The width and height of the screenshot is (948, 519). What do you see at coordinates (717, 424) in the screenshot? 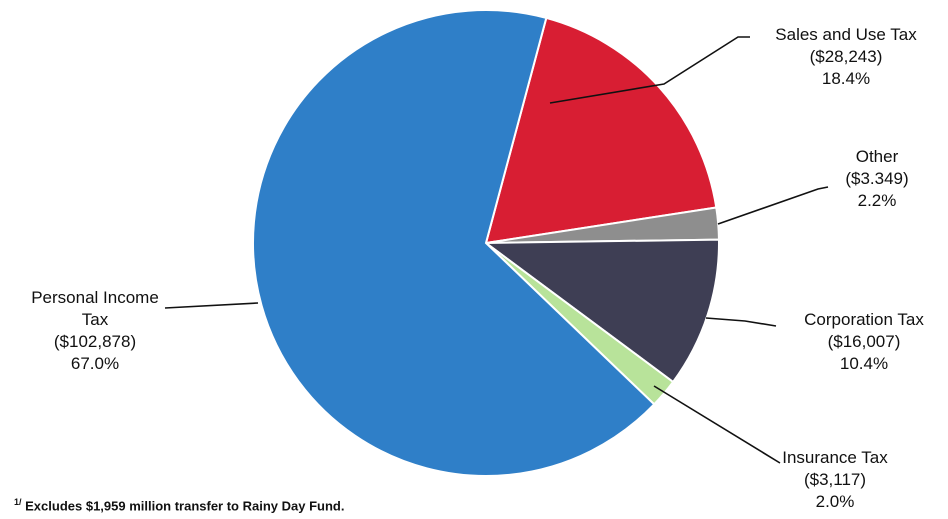
I see `leader-line-insurance-tax` at bounding box center [717, 424].